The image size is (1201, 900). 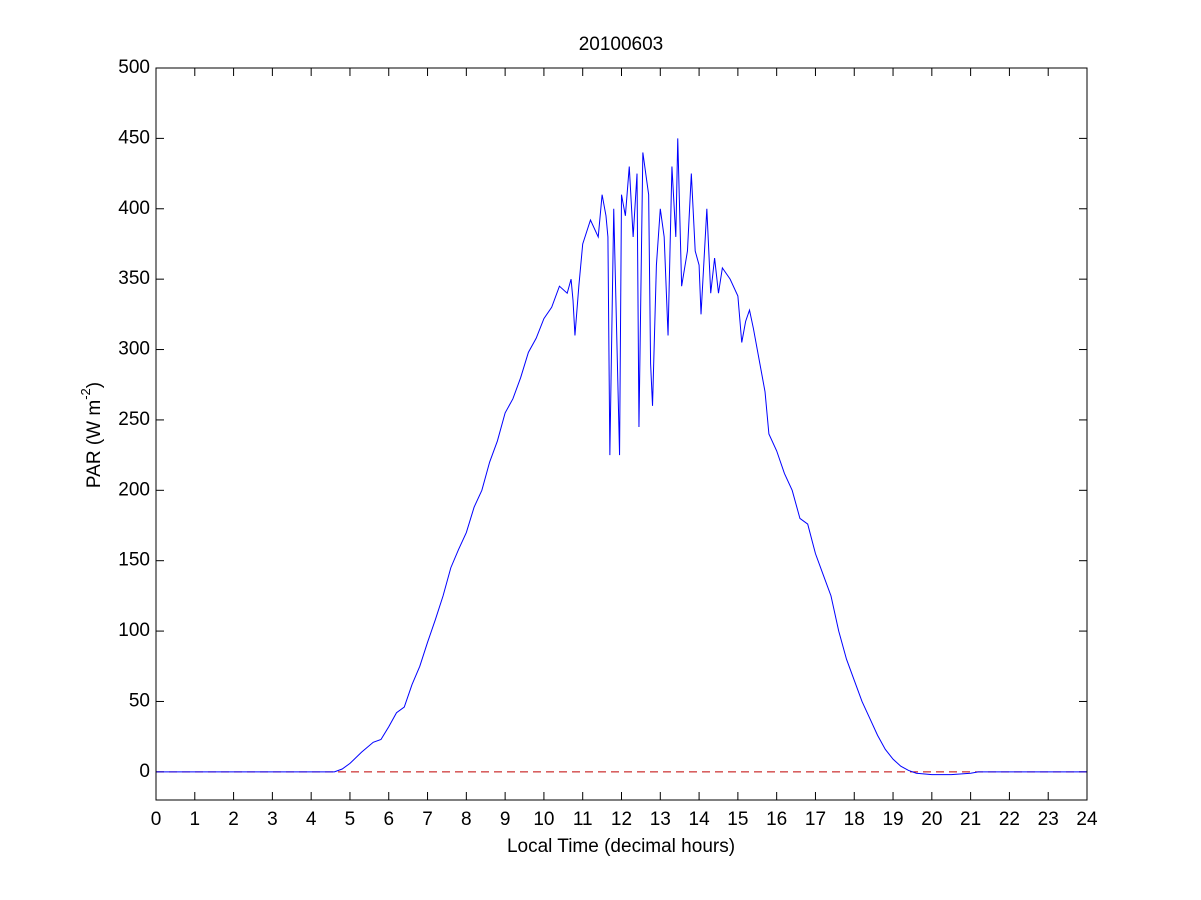 I want to click on x-tick-label: 12, so click(x=621, y=819).